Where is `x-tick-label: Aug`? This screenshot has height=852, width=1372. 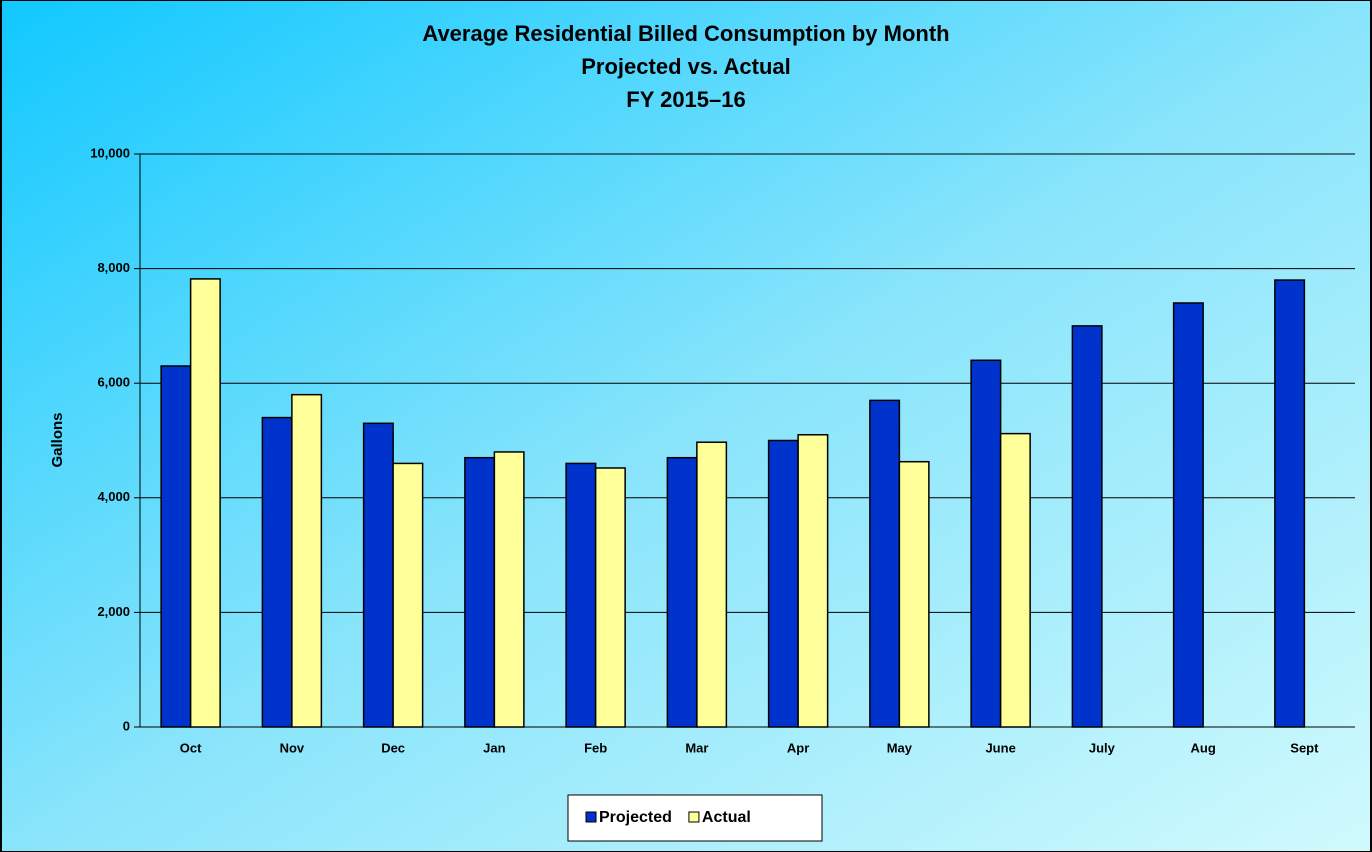 x-tick-label: Aug is located at coordinates (1202, 747).